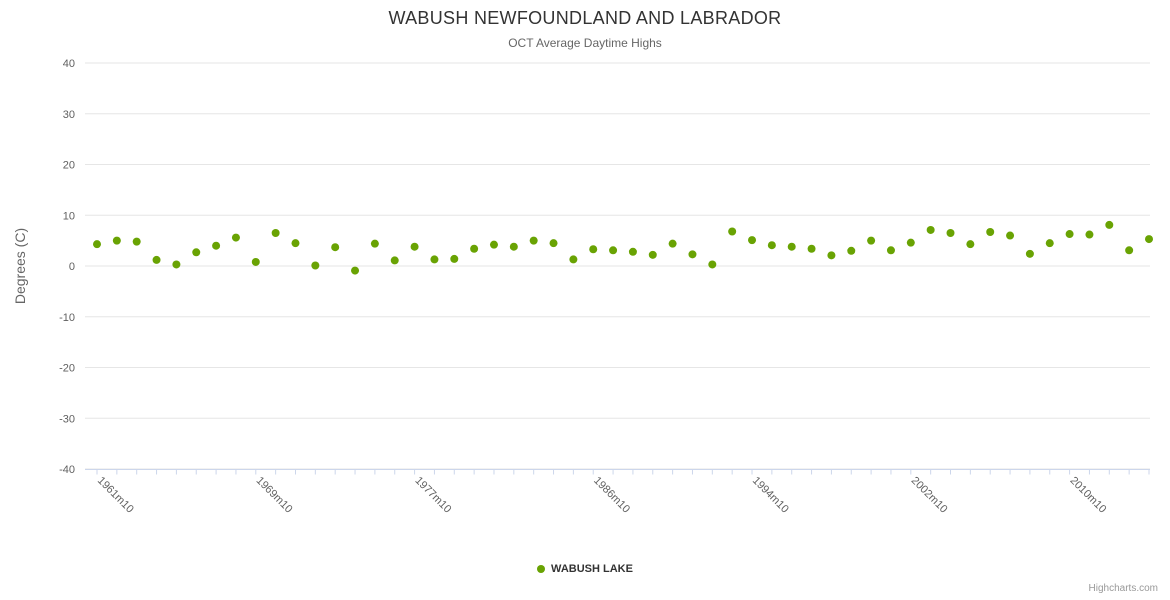 The image size is (1170, 600). I want to click on x-axis-tick-label: 2002m10, so click(929, 495).